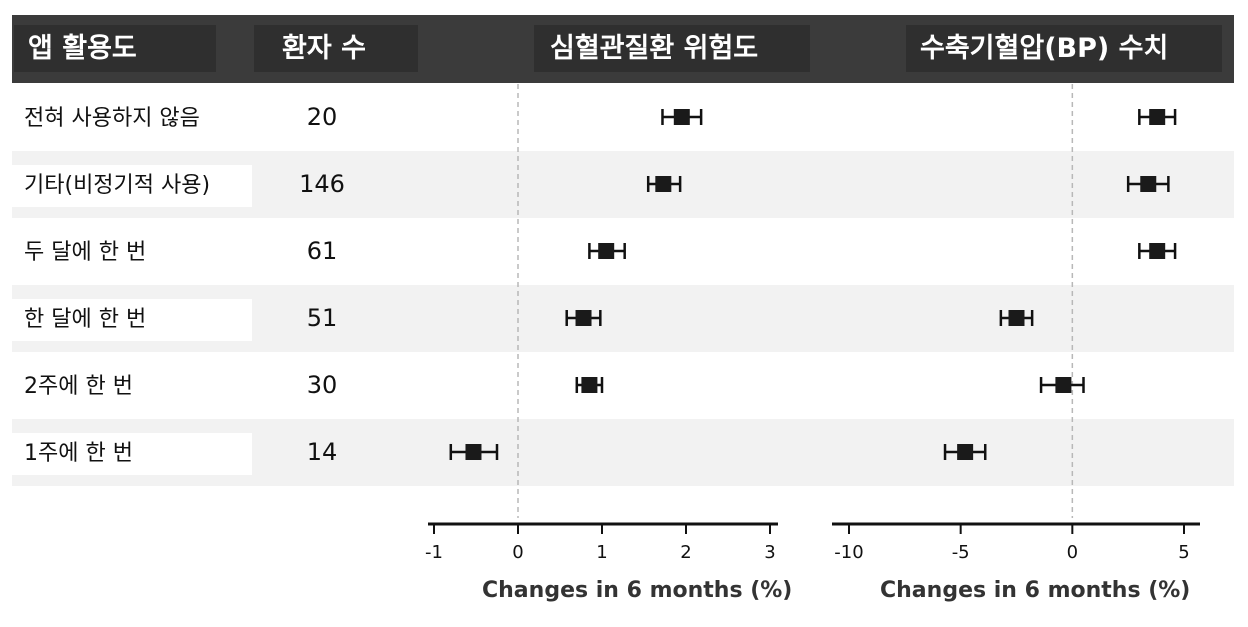 The width and height of the screenshot is (1248, 627). I want to click on header-cv-risk: 심혈관질환 위험도, so click(672, 48).